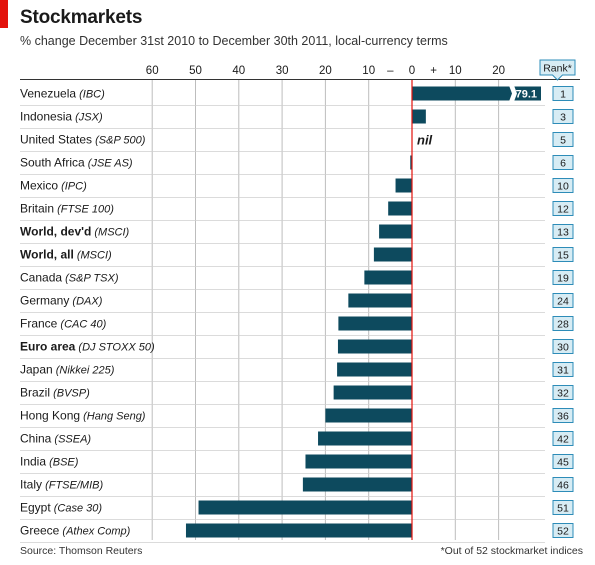 The image size is (595, 565). I want to click on rank-value: 19, so click(563, 279).